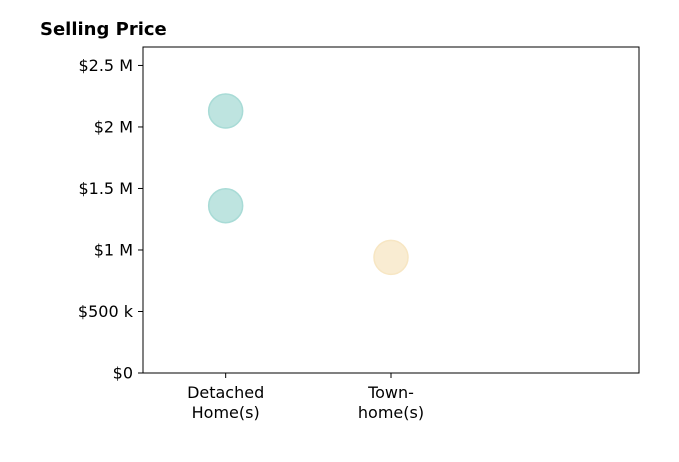 The height and width of the screenshot is (462, 679). I want to click on y-axis: $0 $500 k $1 M $1.5 M $2 M $2.5 M, so click(110, 219).